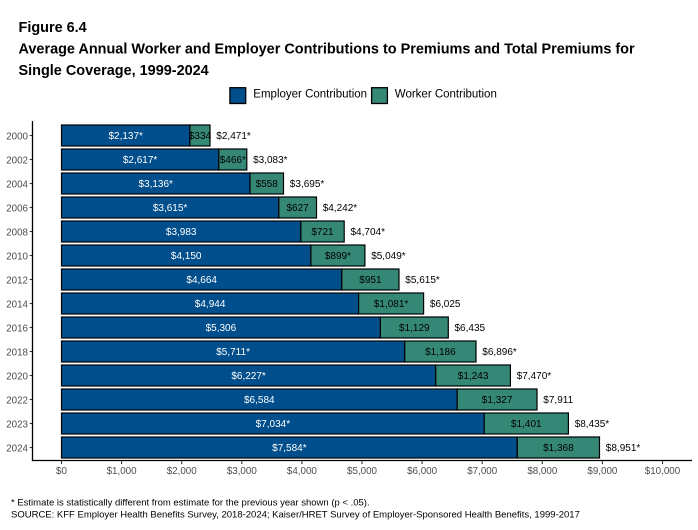  Describe the element at coordinates (17, 400) in the screenshot. I see `svg-text: 2022` at that location.